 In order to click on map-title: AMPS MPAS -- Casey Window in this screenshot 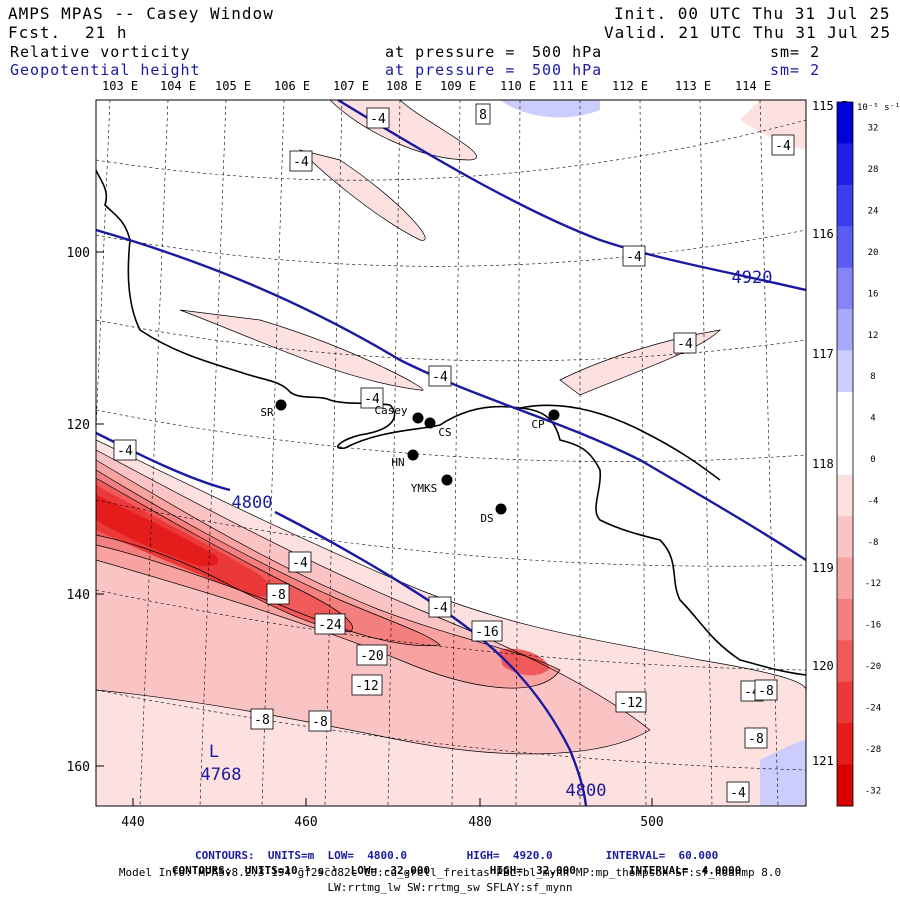, I will do `click(141, 13)`.